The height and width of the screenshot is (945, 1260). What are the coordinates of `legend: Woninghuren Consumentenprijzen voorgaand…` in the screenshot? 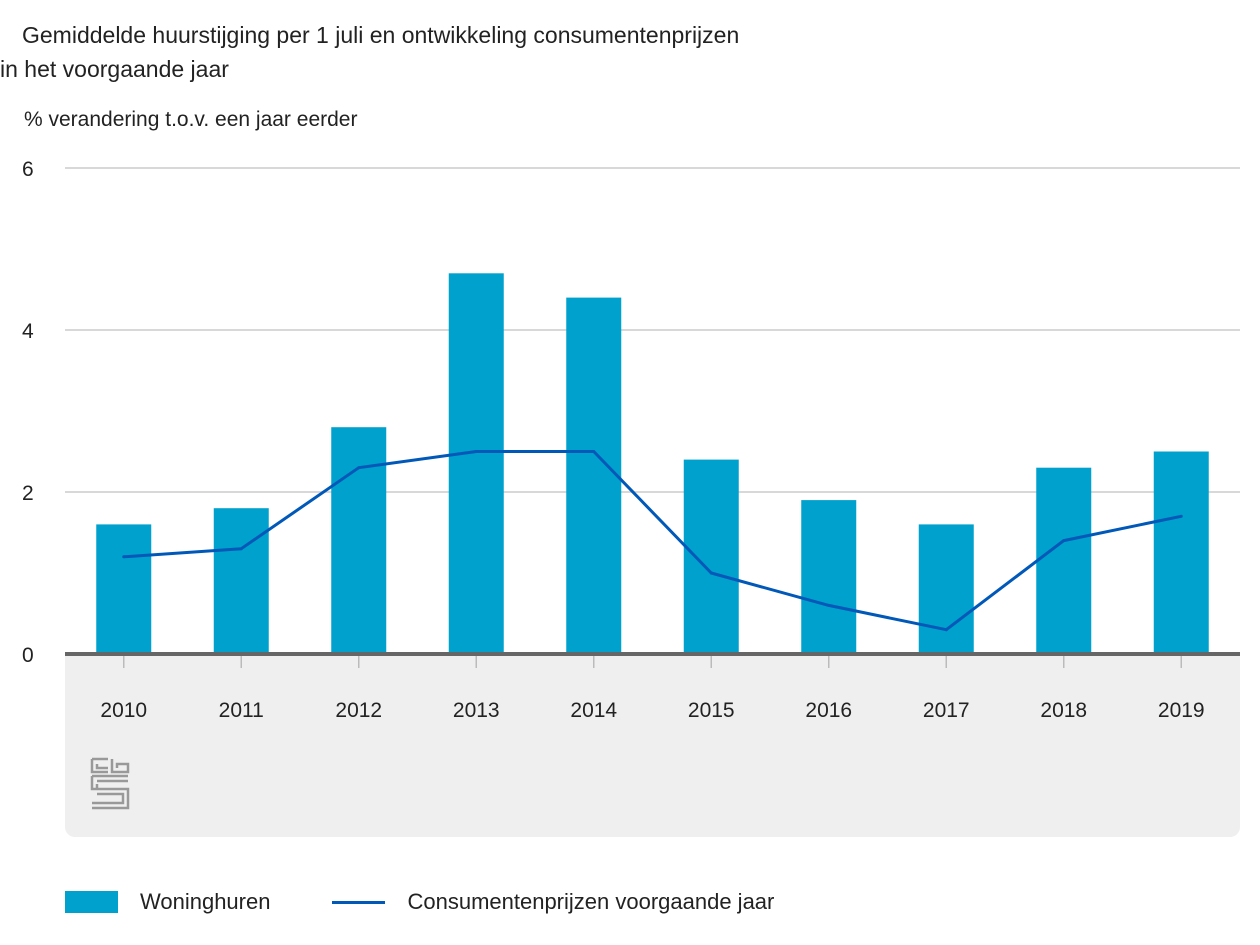 It's located at (450, 902).